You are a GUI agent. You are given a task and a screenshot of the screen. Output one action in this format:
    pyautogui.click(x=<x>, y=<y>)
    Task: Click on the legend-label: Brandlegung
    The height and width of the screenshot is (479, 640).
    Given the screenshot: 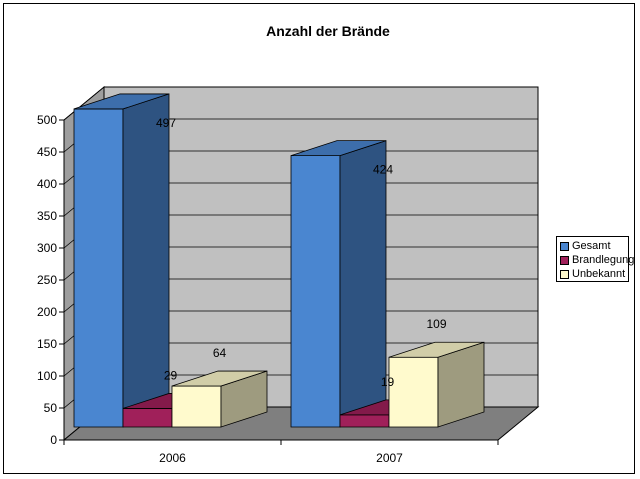 What is the action you would take?
    pyautogui.click(x=603, y=260)
    